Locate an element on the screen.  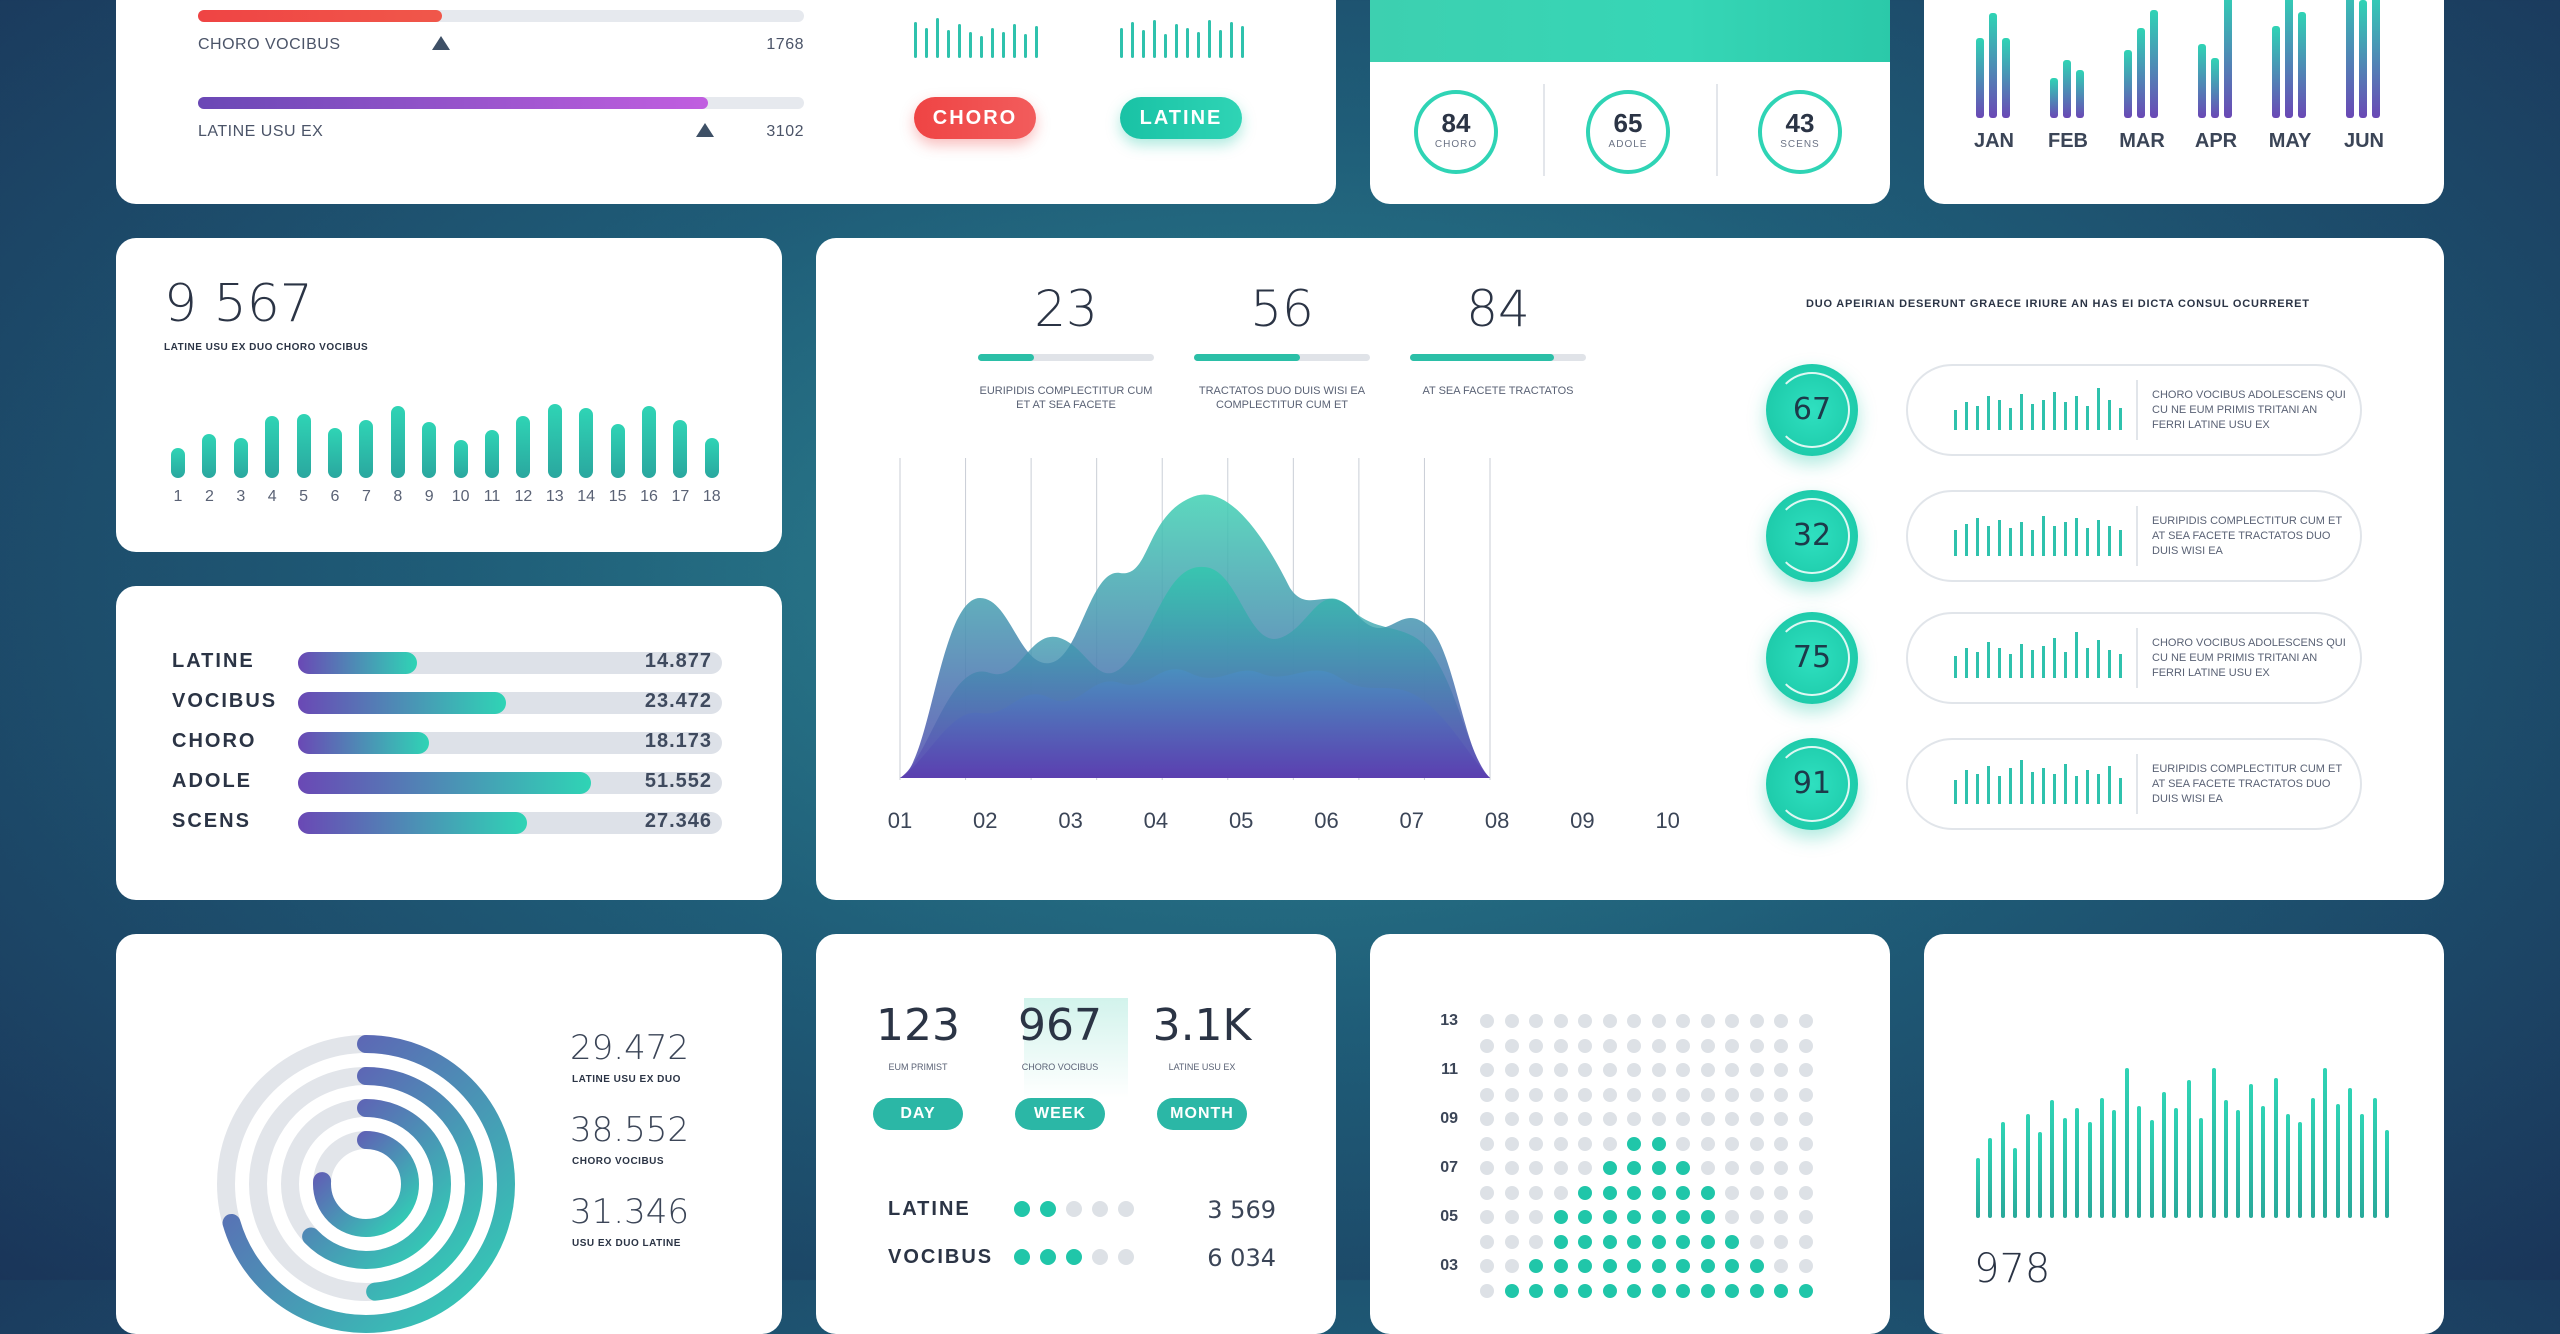
x-tick: 09 is located at coordinates (1582, 820).